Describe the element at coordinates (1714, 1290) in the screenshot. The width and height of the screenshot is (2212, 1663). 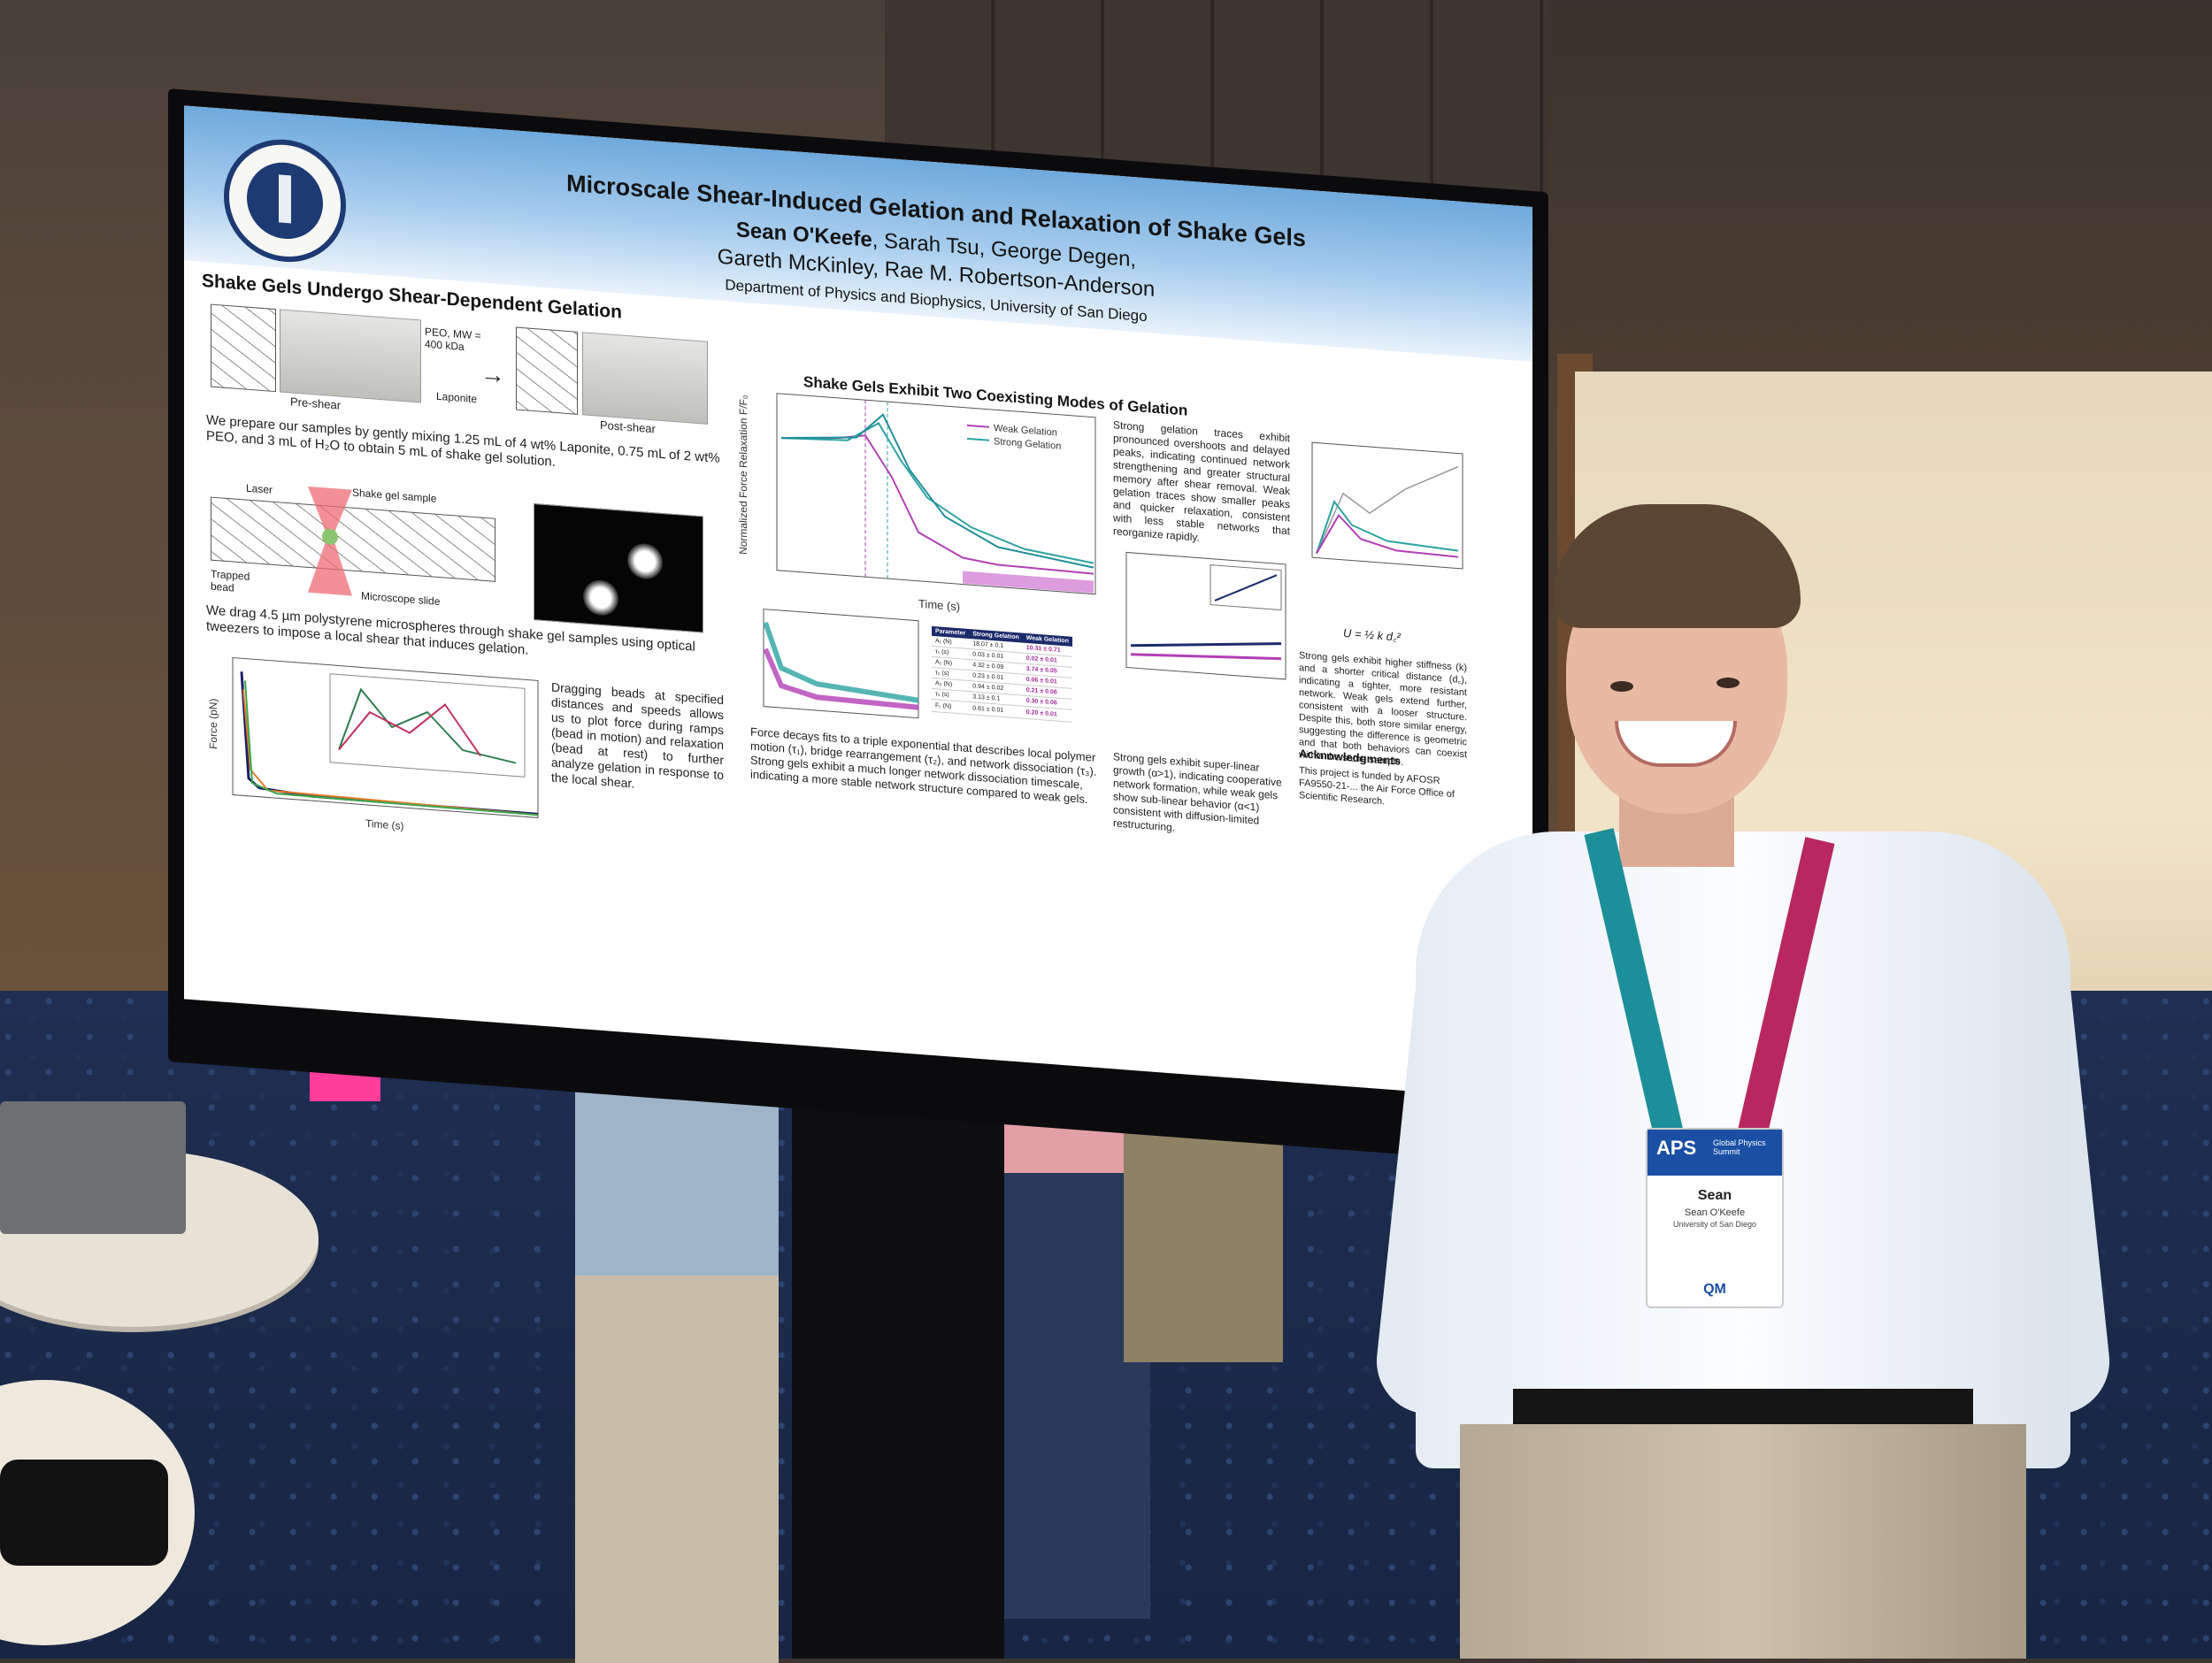
I see `sponsor-logo: QM` at that location.